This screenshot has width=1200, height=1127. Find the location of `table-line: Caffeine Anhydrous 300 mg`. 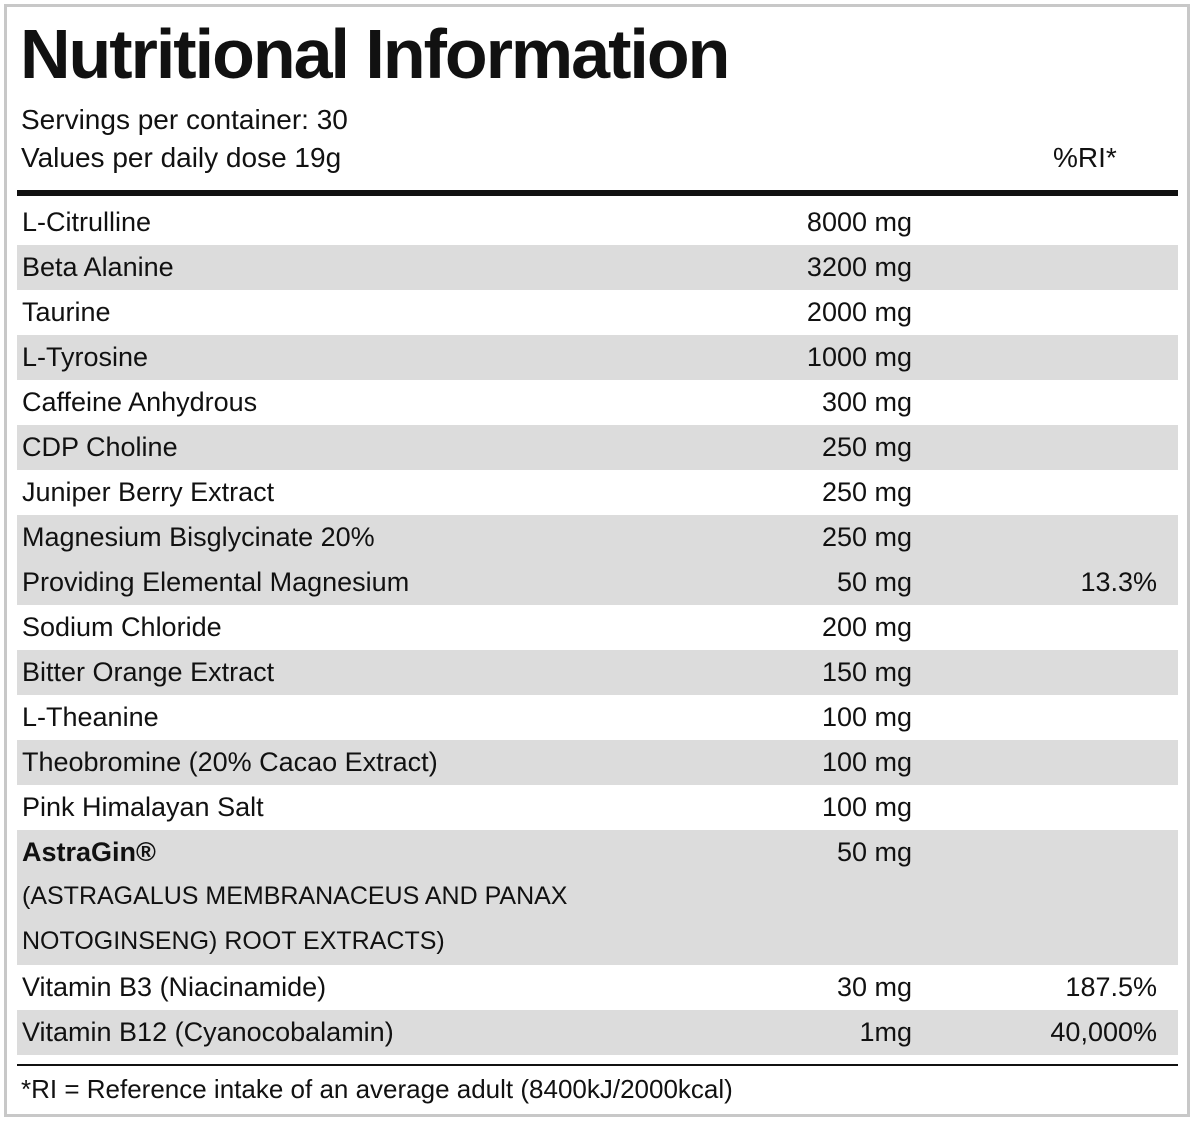

table-line: Caffeine Anhydrous 300 mg is located at coordinates (597, 402).